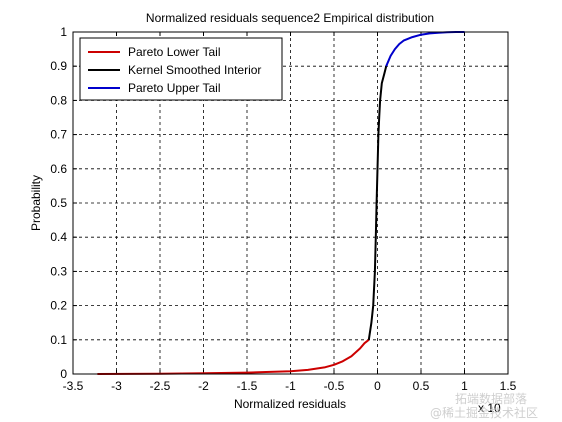 This screenshot has width=562, height=422. Describe the element at coordinates (58, 271) in the screenshot. I see `y-tick-label: 0.3` at that location.